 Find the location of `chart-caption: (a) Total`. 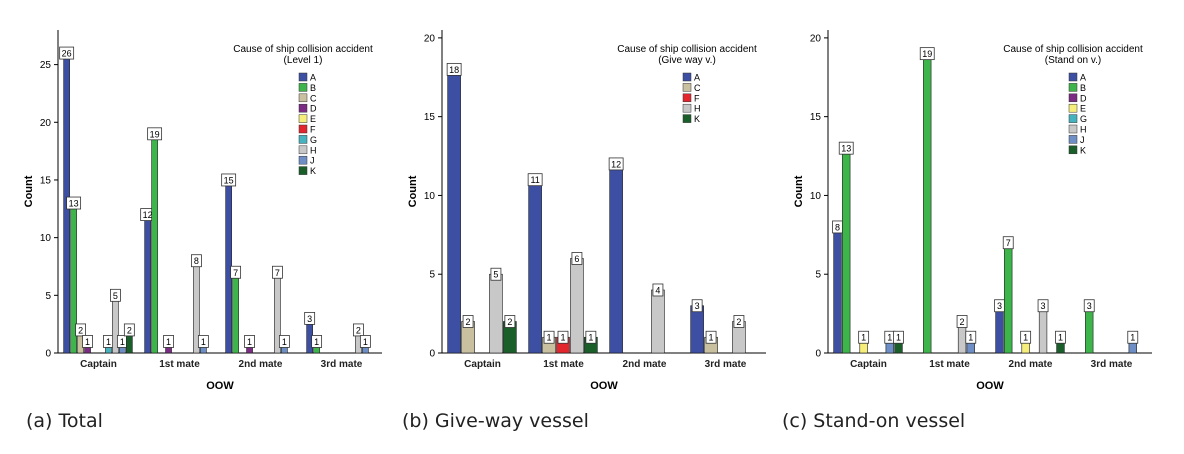

chart-caption: (a) Total is located at coordinates (64, 421).